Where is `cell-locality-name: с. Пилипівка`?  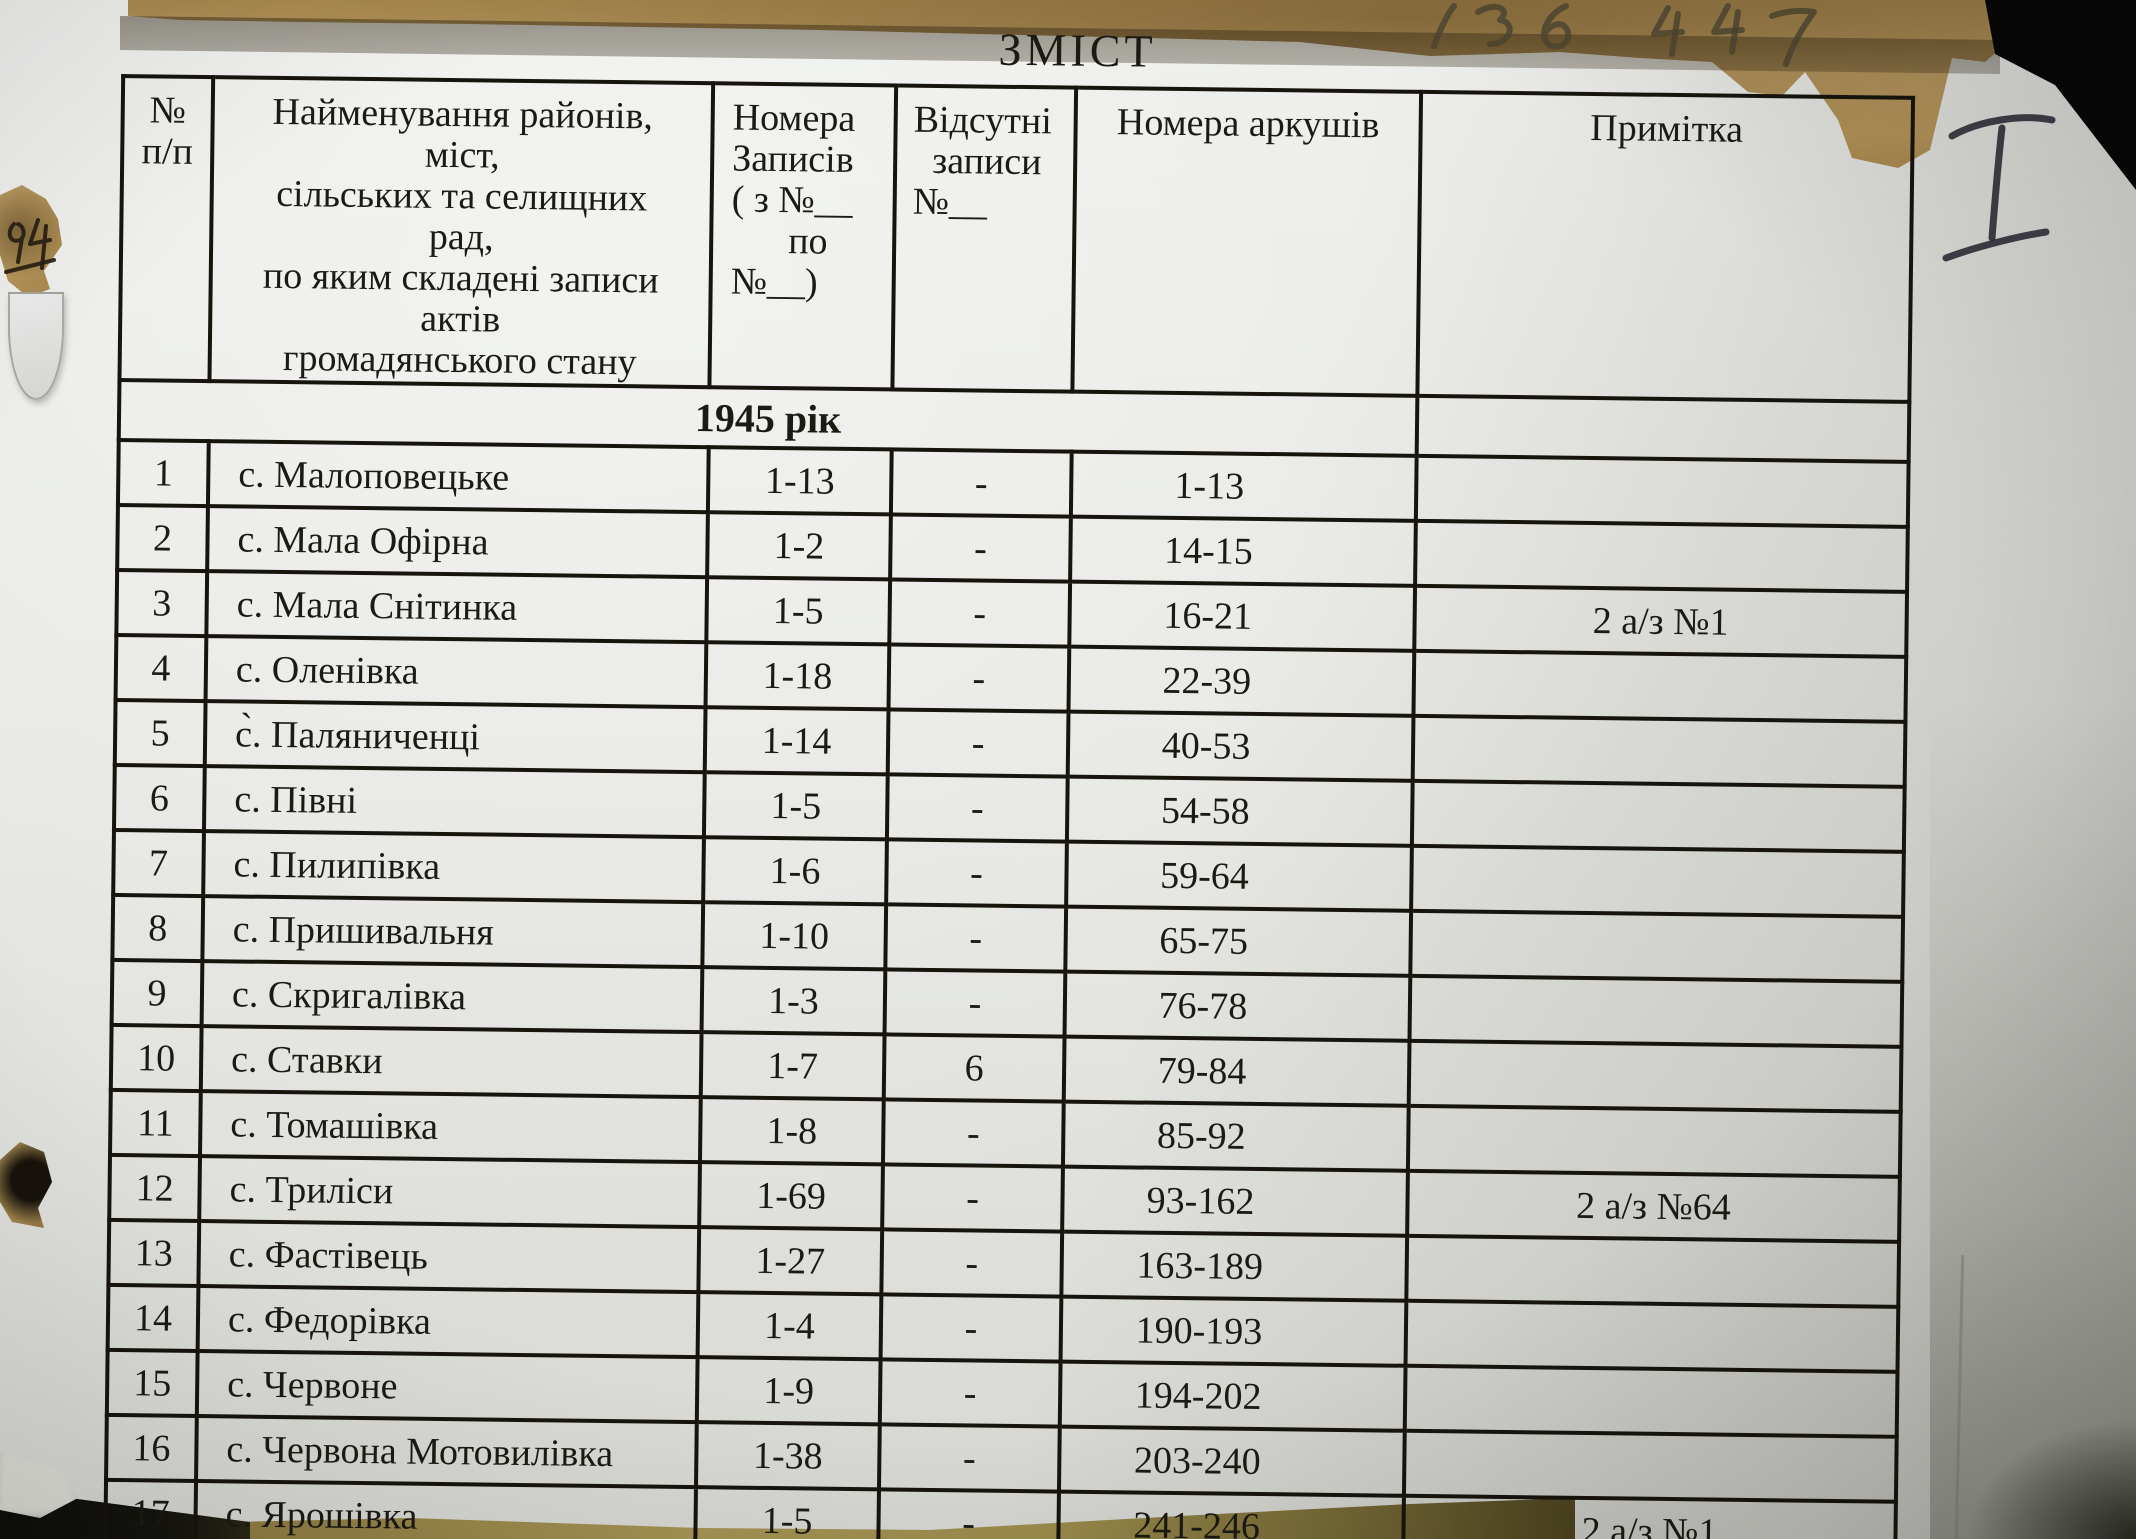 cell-locality-name: с. Пилипівка is located at coordinates (453, 867).